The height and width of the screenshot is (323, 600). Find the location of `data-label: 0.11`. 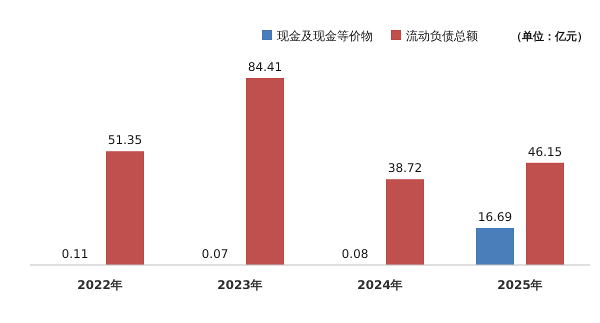

data-label: 0.11 is located at coordinates (75, 253).